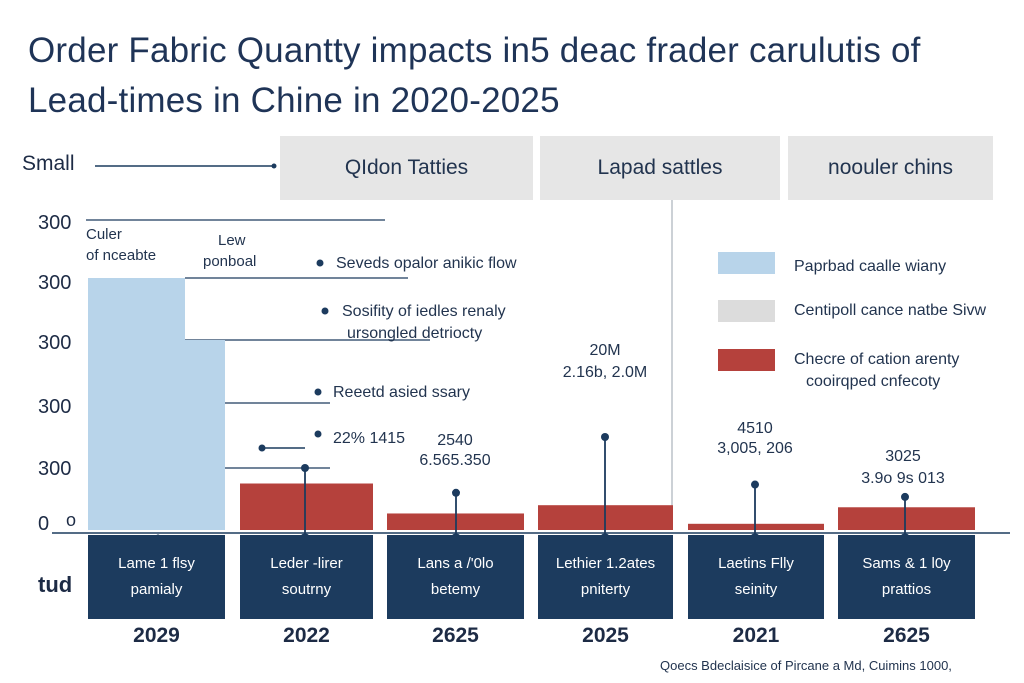 The height and width of the screenshot is (683, 1024). What do you see at coordinates (906, 589) in the screenshot?
I see `category-label-line2: prattios` at bounding box center [906, 589].